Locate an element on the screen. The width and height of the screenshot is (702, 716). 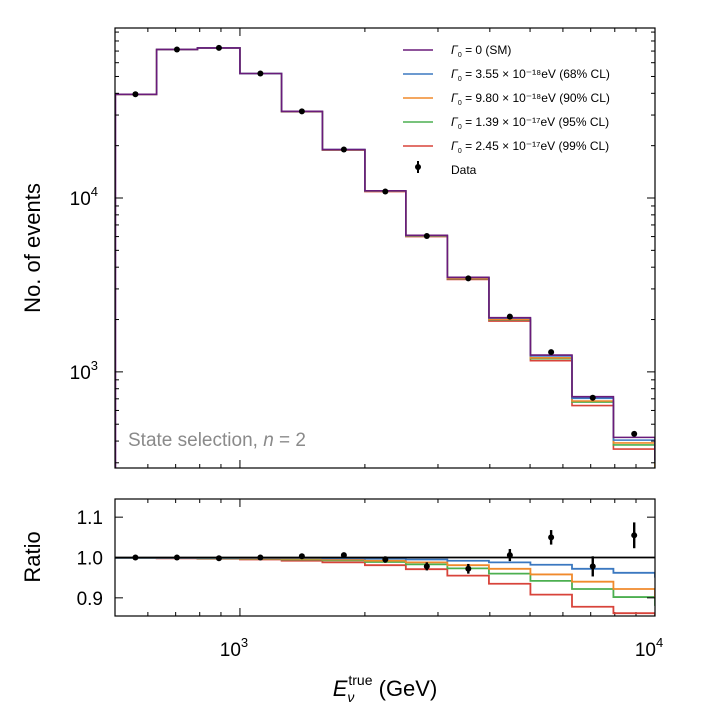
ratio-y-tick-label: 1.0 is located at coordinates (90, 559).